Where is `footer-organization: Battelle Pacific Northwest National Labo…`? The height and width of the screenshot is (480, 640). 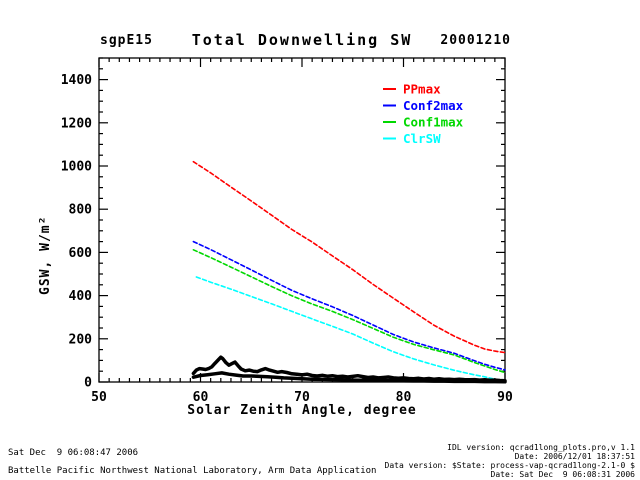
footer-organization: Battelle Pacific Northwest National Labo… is located at coordinates (192, 471).